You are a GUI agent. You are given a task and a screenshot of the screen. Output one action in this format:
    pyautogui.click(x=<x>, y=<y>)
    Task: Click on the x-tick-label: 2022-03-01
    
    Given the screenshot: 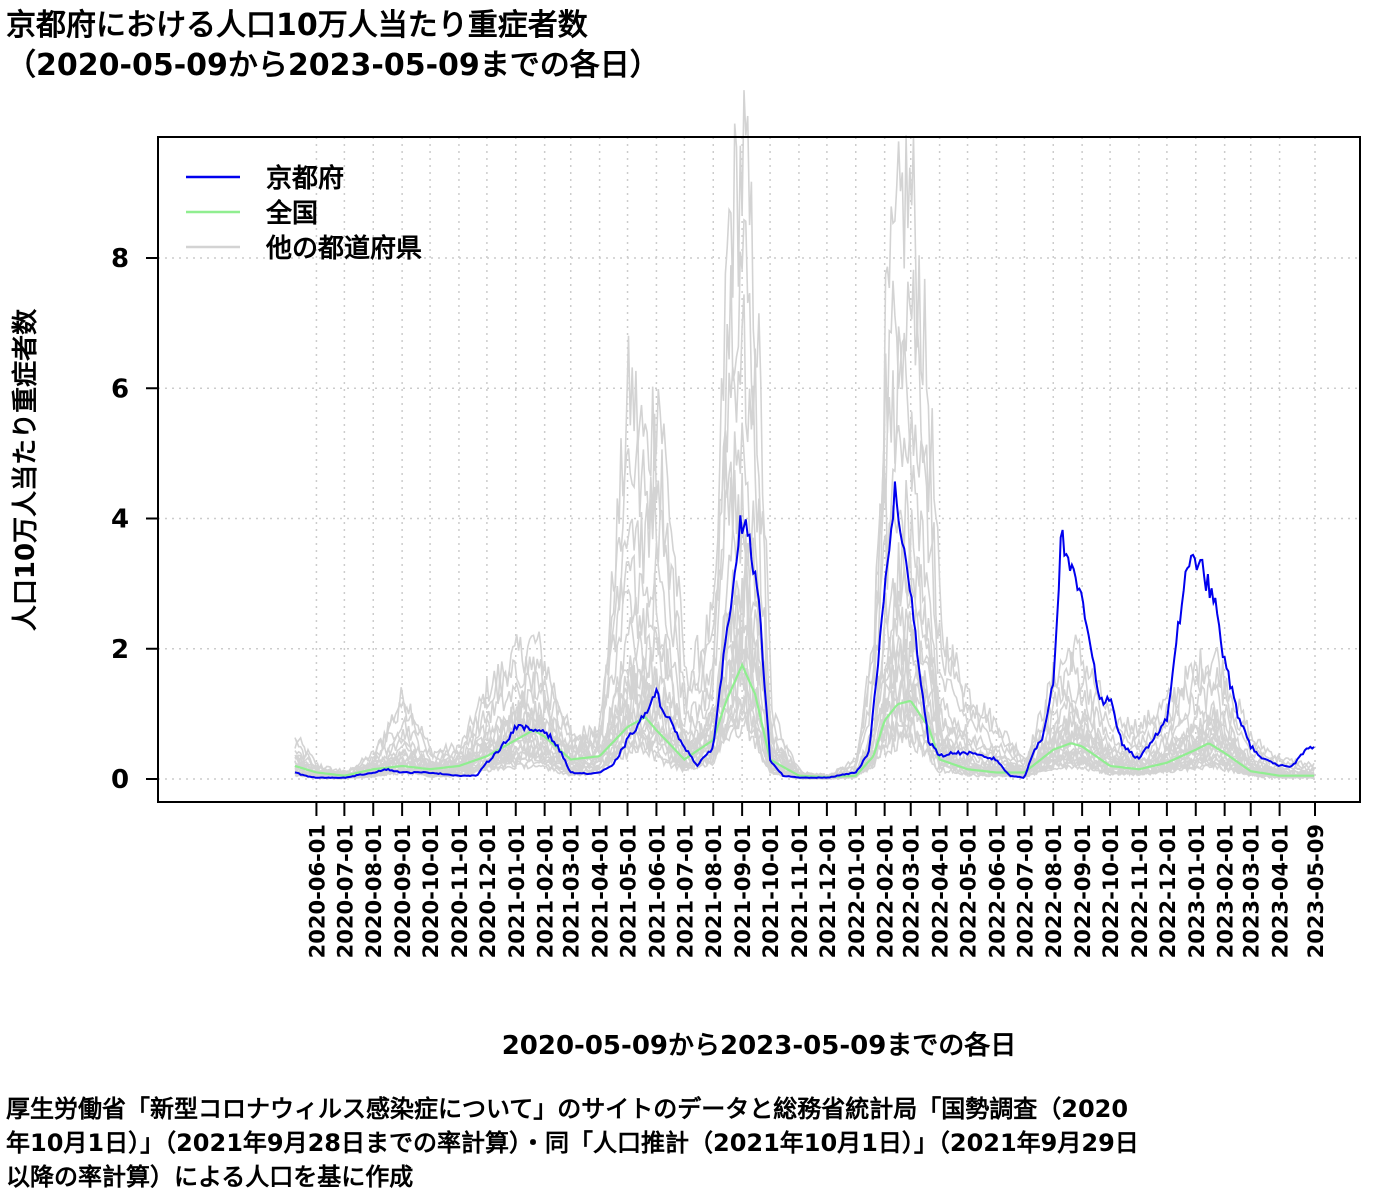 What is the action you would take?
    pyautogui.click(x=912, y=891)
    